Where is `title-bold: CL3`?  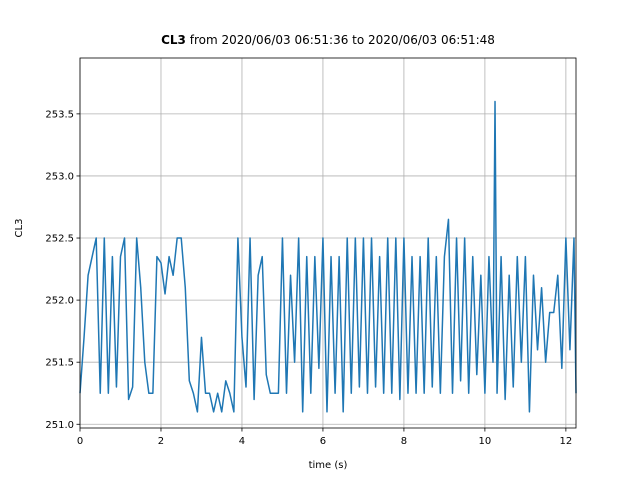 title-bold: CL3 is located at coordinates (173, 40).